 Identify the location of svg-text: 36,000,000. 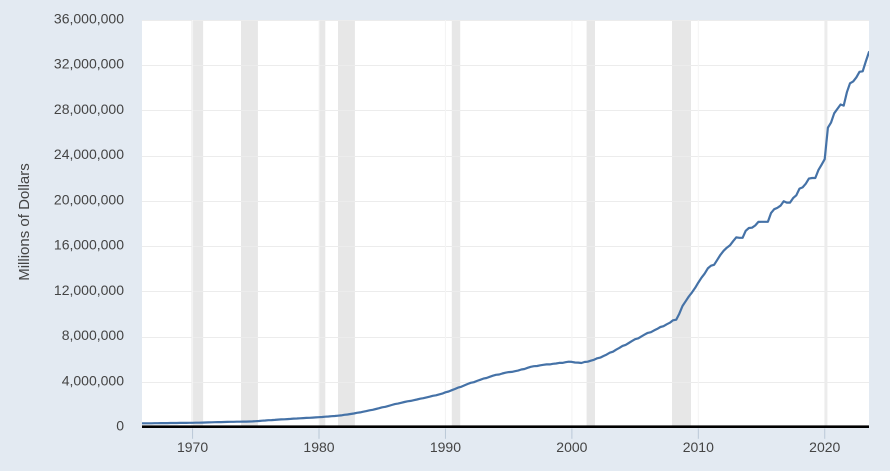
(89, 19).